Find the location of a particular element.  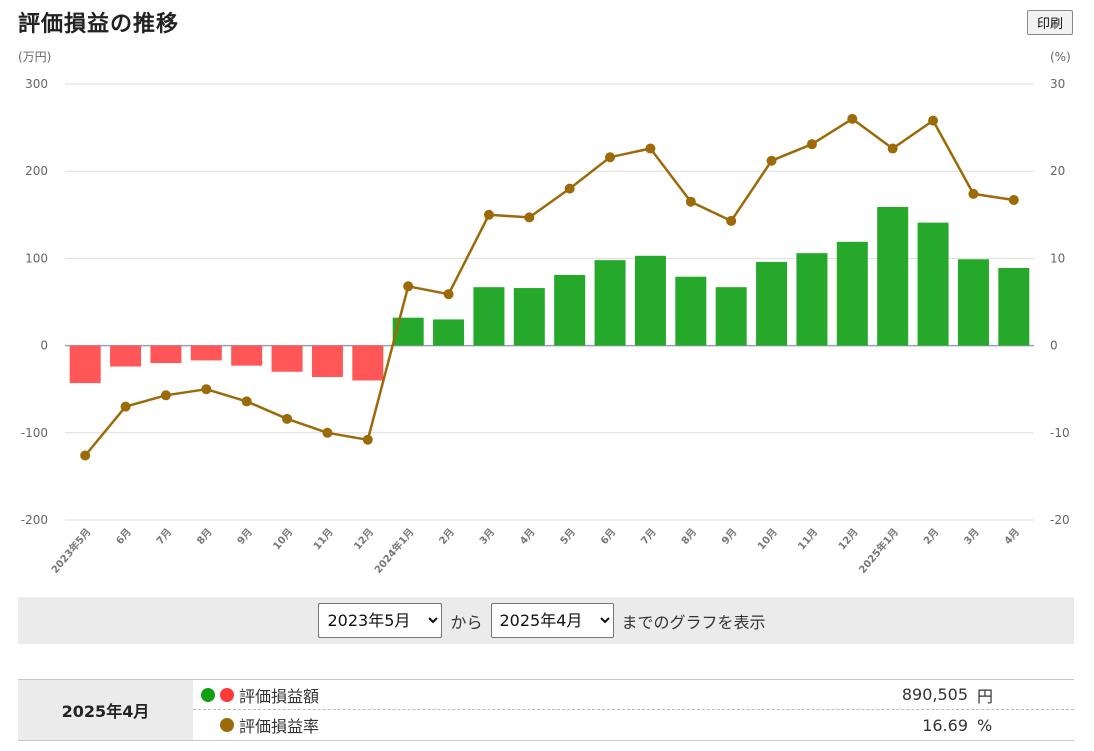

right-tick-label: -20 is located at coordinates (1060, 520).